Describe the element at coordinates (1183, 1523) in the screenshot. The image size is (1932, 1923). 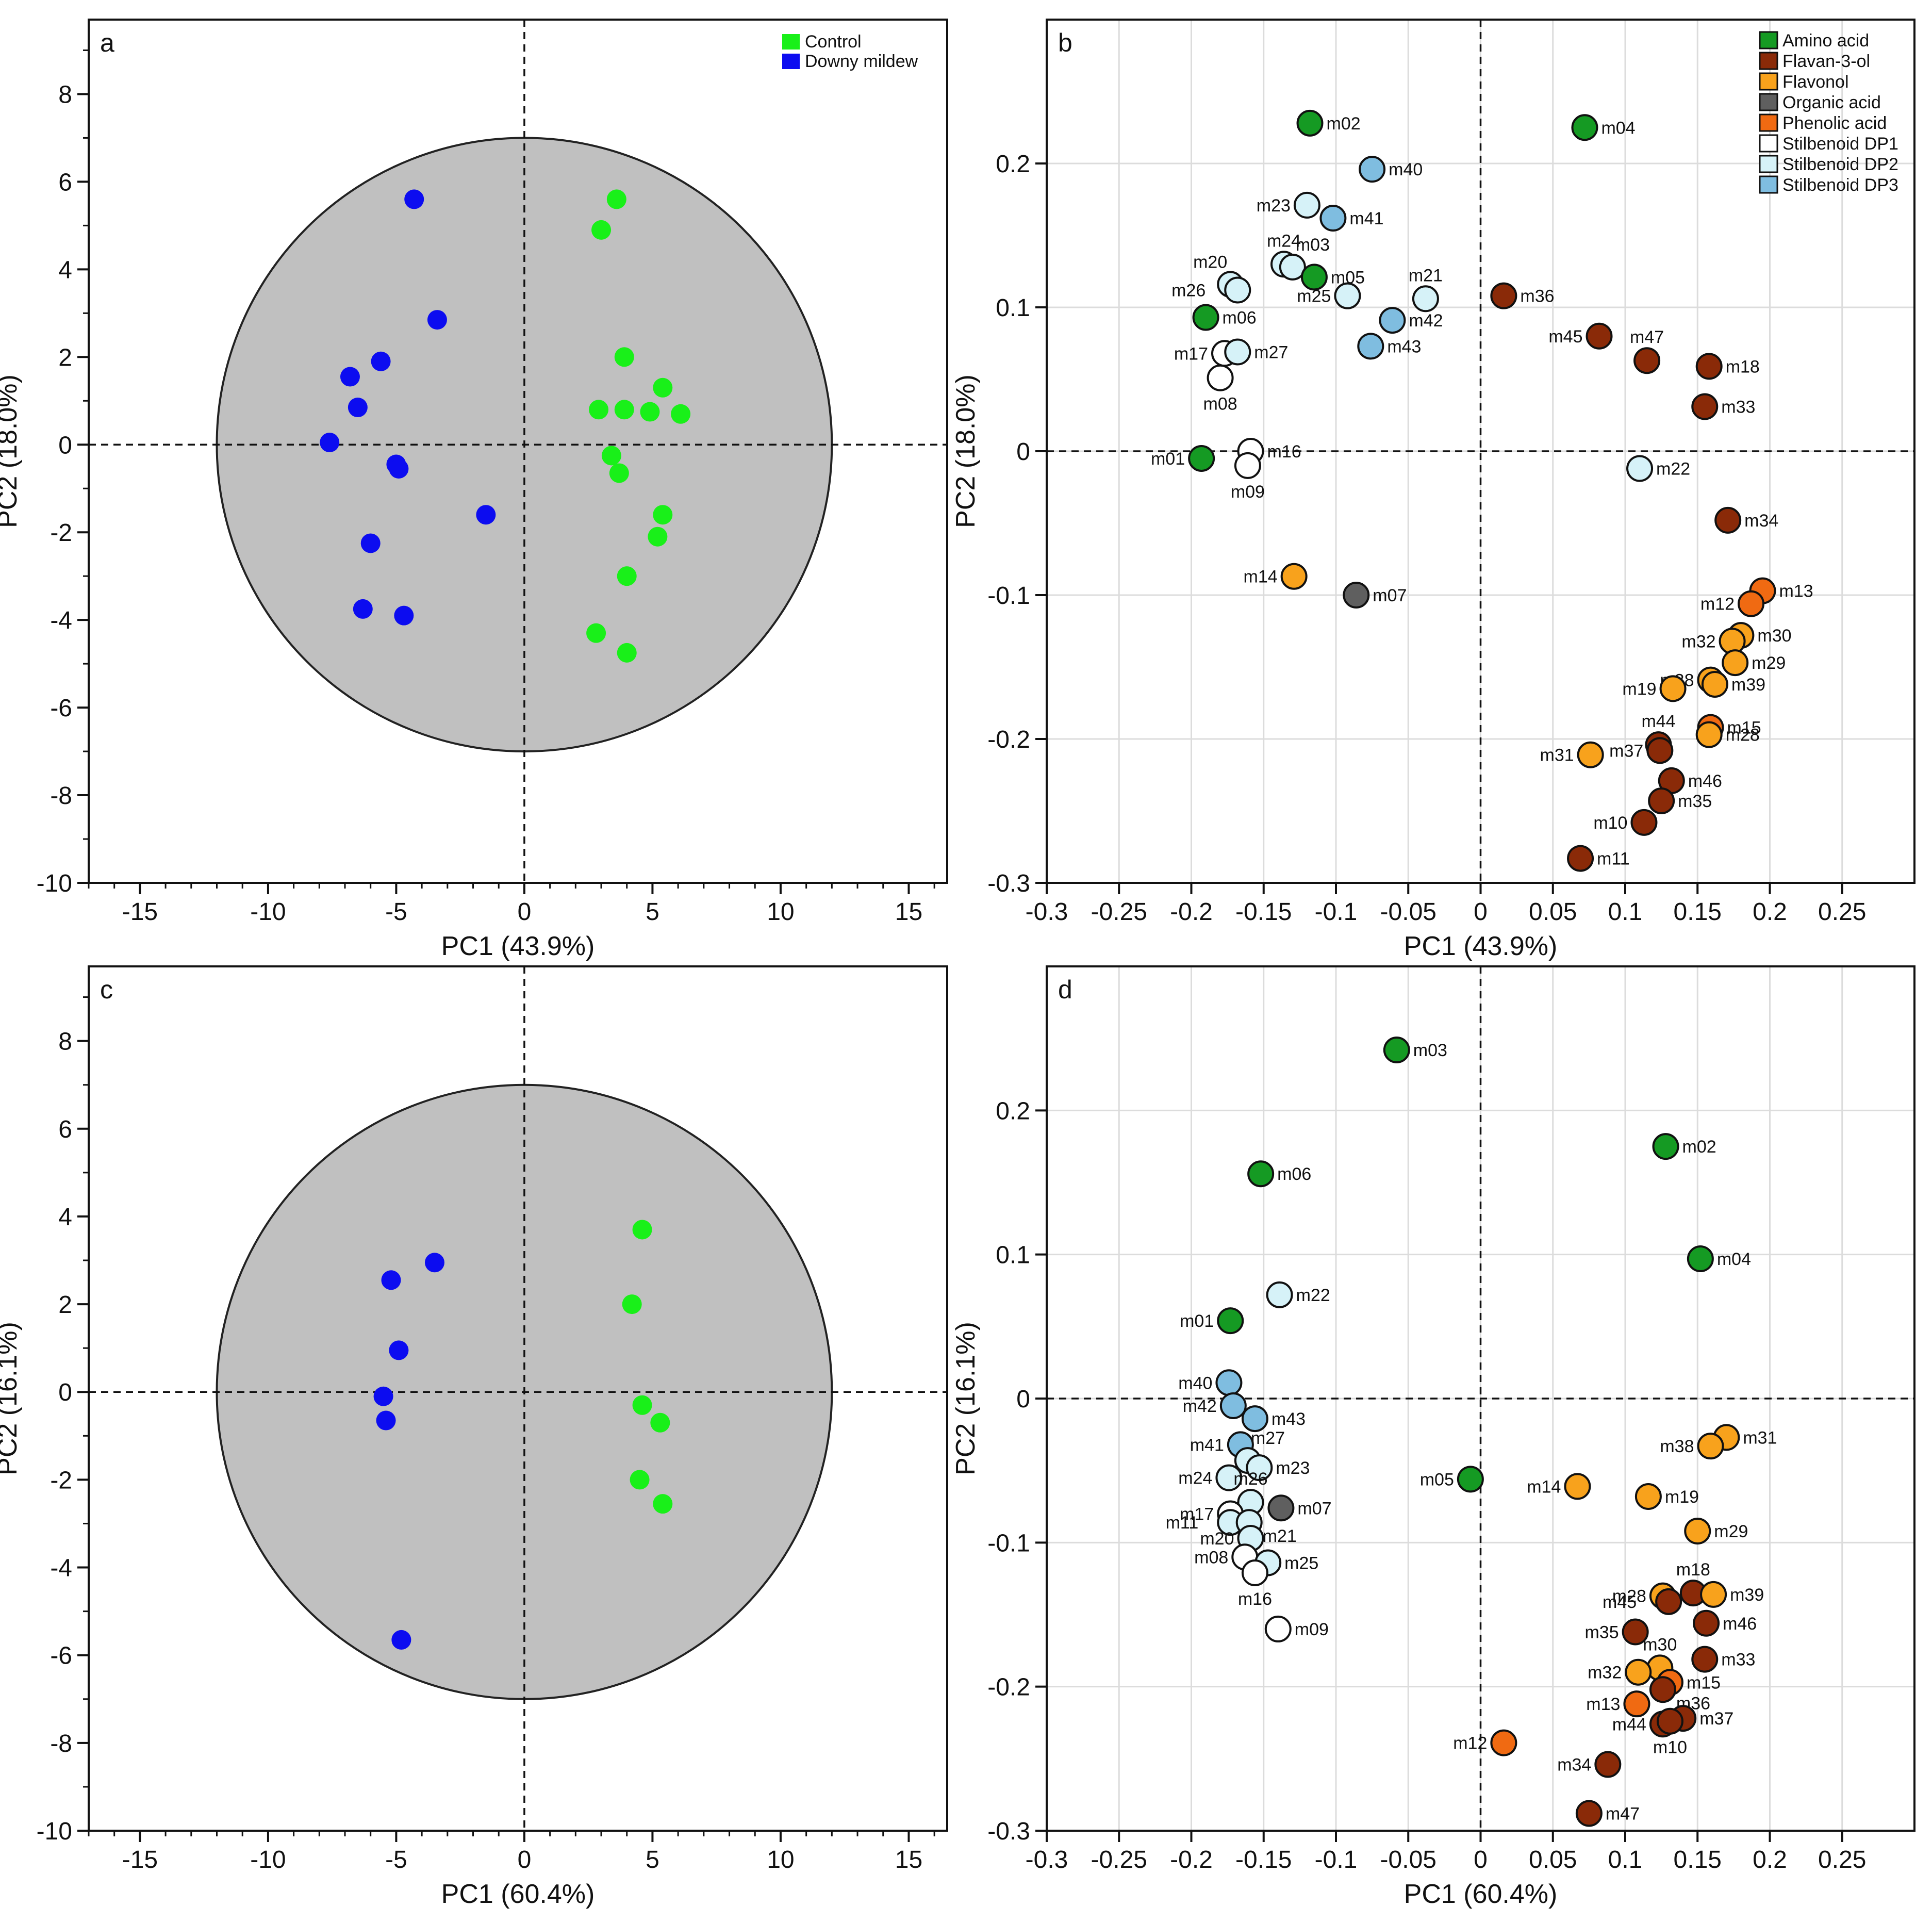
I see `point-label: m11` at that location.